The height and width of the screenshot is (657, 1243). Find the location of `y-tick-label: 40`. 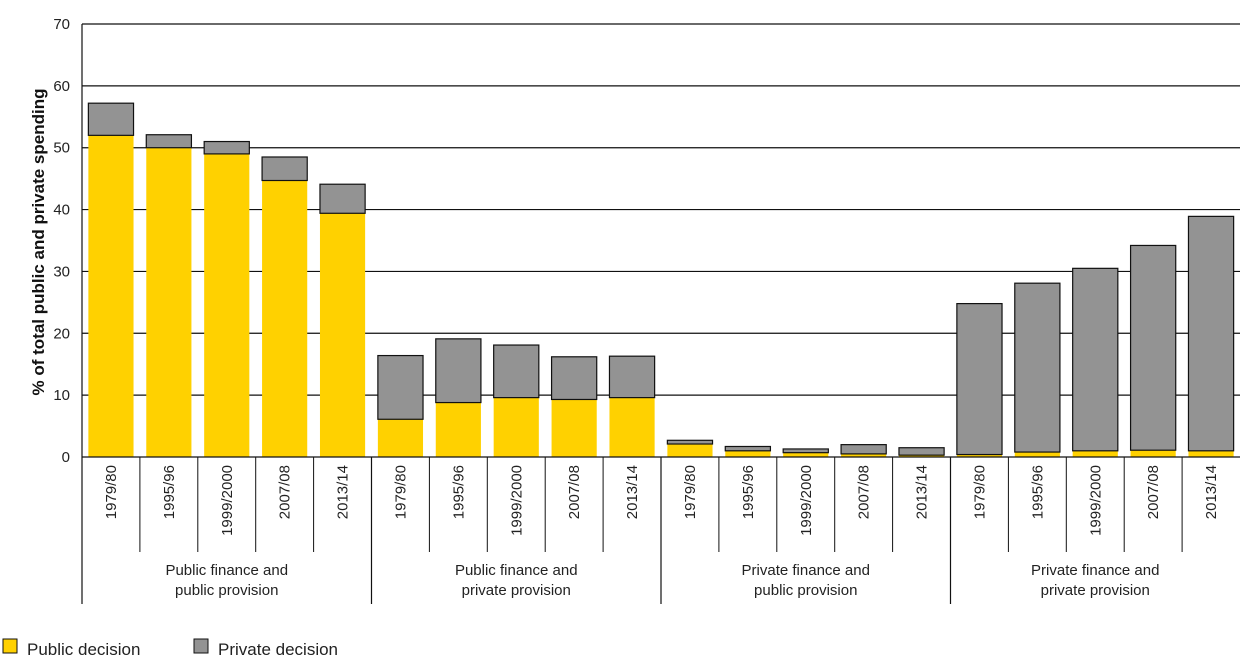

y-tick-label: 40 is located at coordinates (61, 210).